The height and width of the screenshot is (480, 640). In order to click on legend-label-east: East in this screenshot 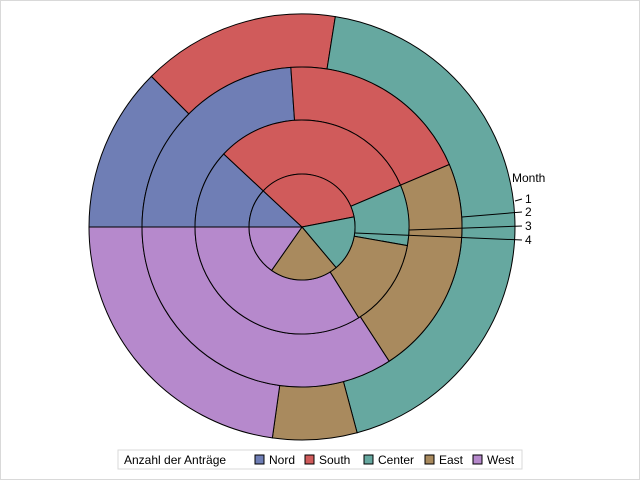, I will do `click(451, 460)`.